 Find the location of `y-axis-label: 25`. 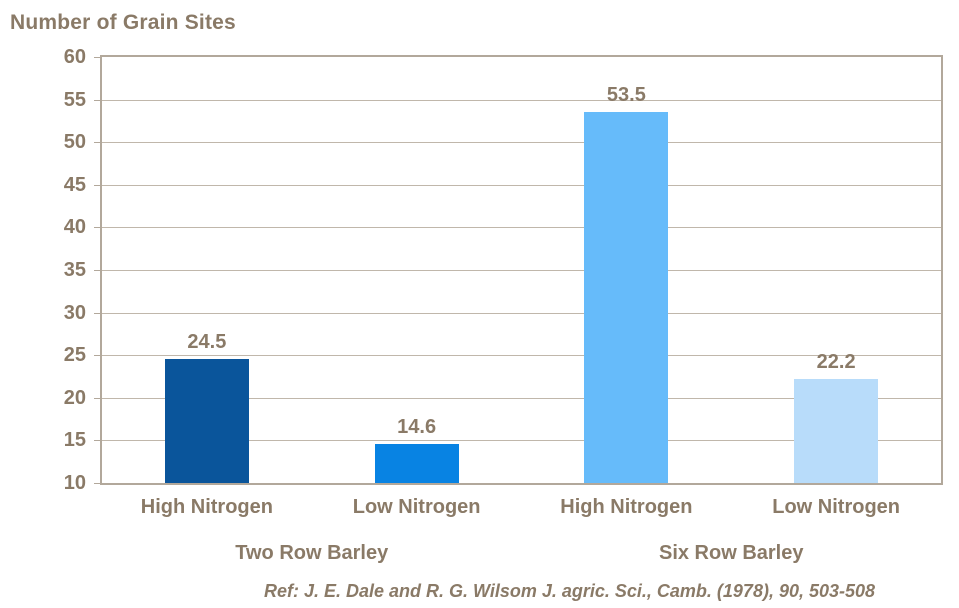

y-axis-label: 25 is located at coordinates (74, 355).